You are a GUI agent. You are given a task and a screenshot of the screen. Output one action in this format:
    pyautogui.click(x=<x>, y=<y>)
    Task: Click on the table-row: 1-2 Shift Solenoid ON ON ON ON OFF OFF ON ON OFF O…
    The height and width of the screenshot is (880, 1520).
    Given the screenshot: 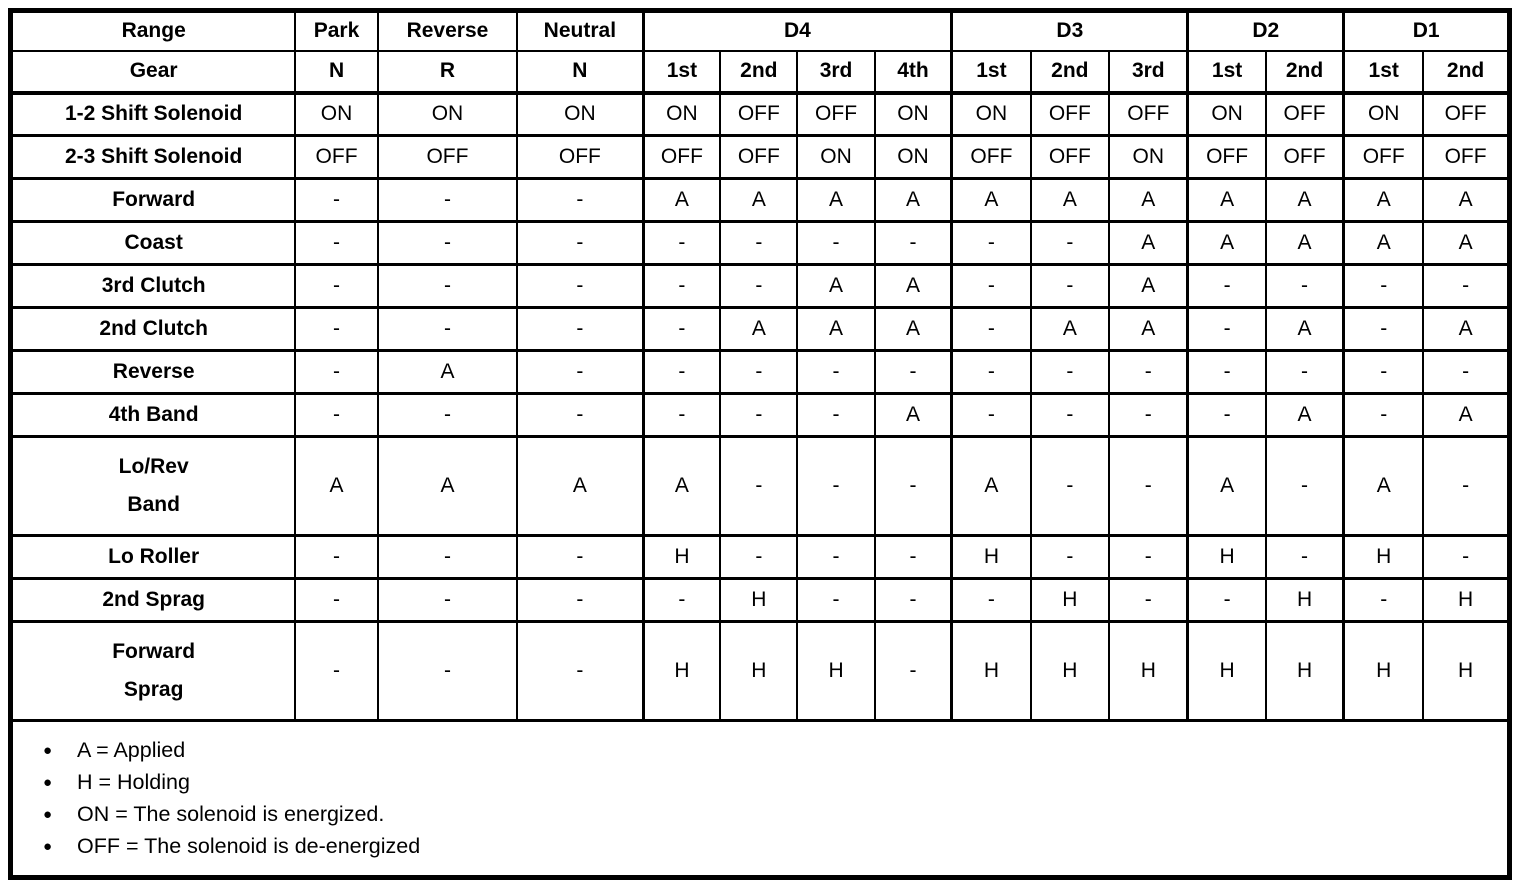 What is the action you would take?
    pyautogui.click(x=760, y=114)
    